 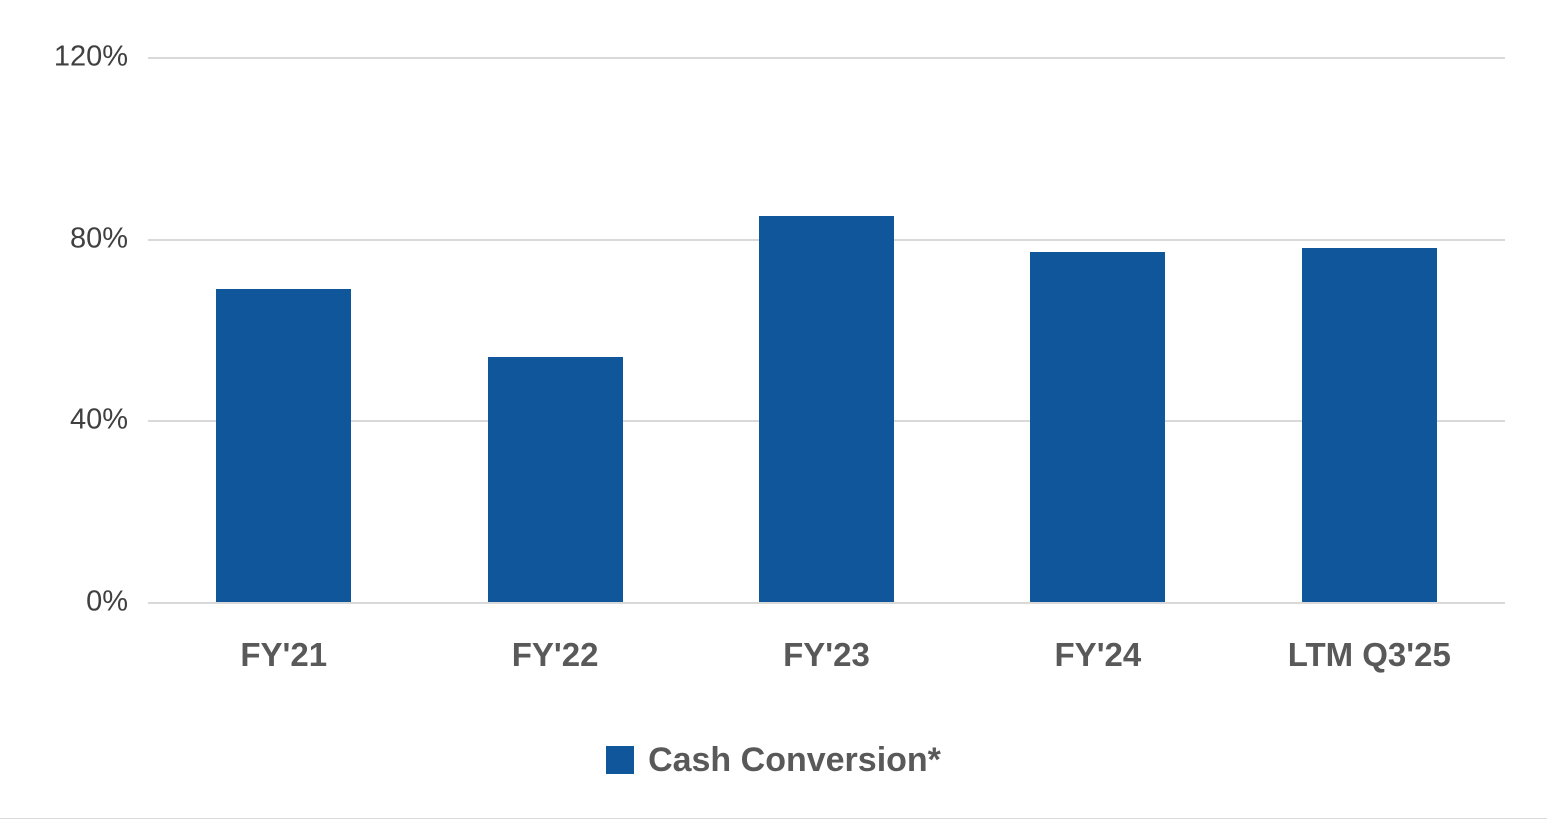 I want to click on y-tick-label: 120%, so click(x=90, y=56).